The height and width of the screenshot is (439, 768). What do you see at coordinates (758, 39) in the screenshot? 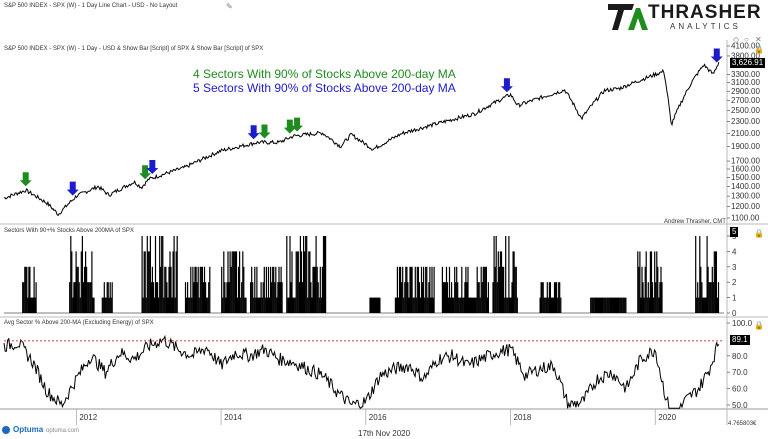
I see `close-icon: ✕` at bounding box center [758, 39].